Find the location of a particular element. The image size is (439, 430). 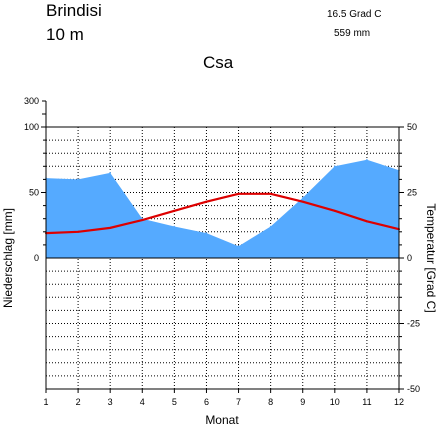

x-axis-label: Monat is located at coordinates (222, 420).